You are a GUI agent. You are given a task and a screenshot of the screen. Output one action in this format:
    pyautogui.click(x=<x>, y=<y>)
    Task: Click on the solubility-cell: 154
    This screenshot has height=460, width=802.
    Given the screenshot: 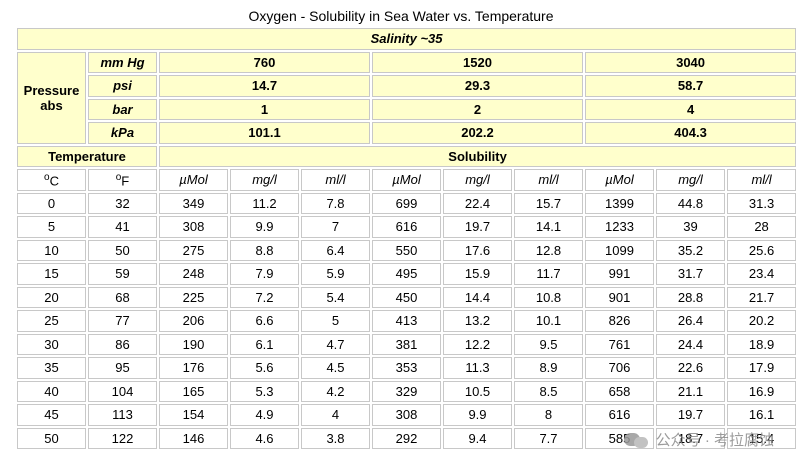 What is the action you would take?
    pyautogui.click(x=193, y=415)
    